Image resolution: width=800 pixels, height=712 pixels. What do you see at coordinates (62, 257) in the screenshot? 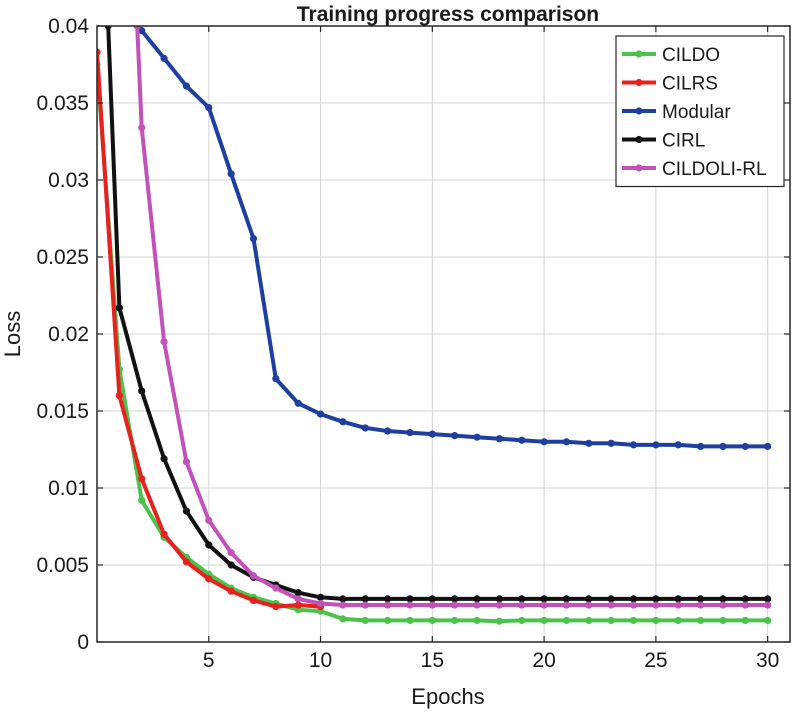
I see `y-tick-label: 0.025` at bounding box center [62, 257].